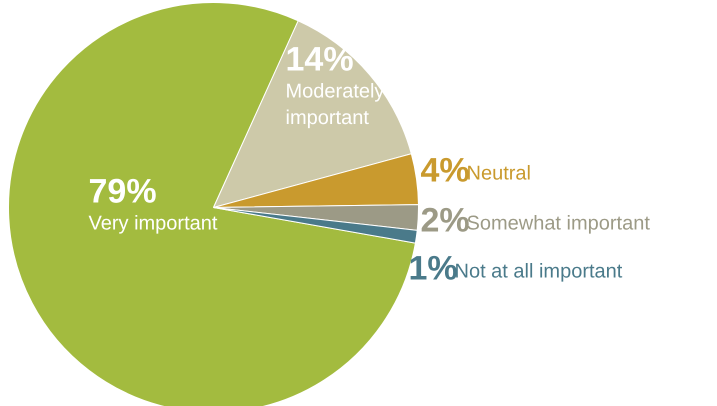 The width and height of the screenshot is (717, 406). What do you see at coordinates (122, 191) in the screenshot?
I see `data-label: 79%` at bounding box center [122, 191].